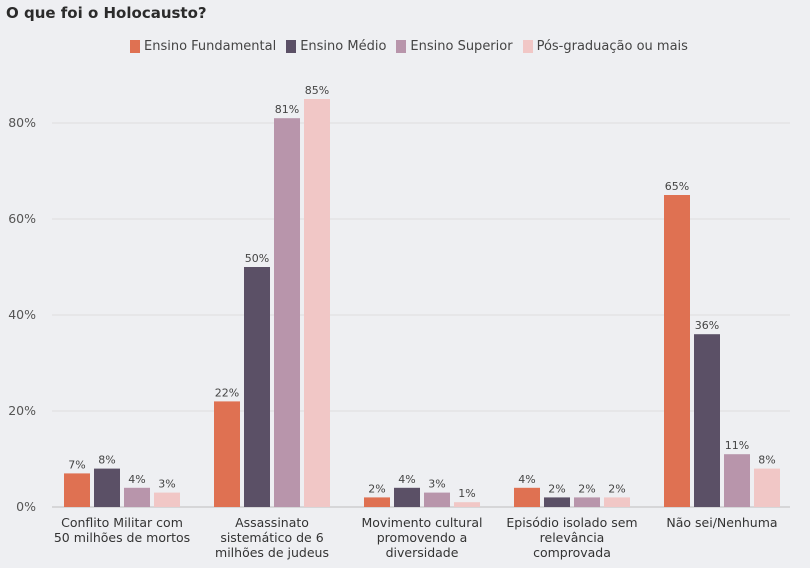 Image resolution: width=810 pixels, height=568 pixels. Describe the element at coordinates (22, 314) in the screenshot. I see `y-tick-label: 40%` at that location.